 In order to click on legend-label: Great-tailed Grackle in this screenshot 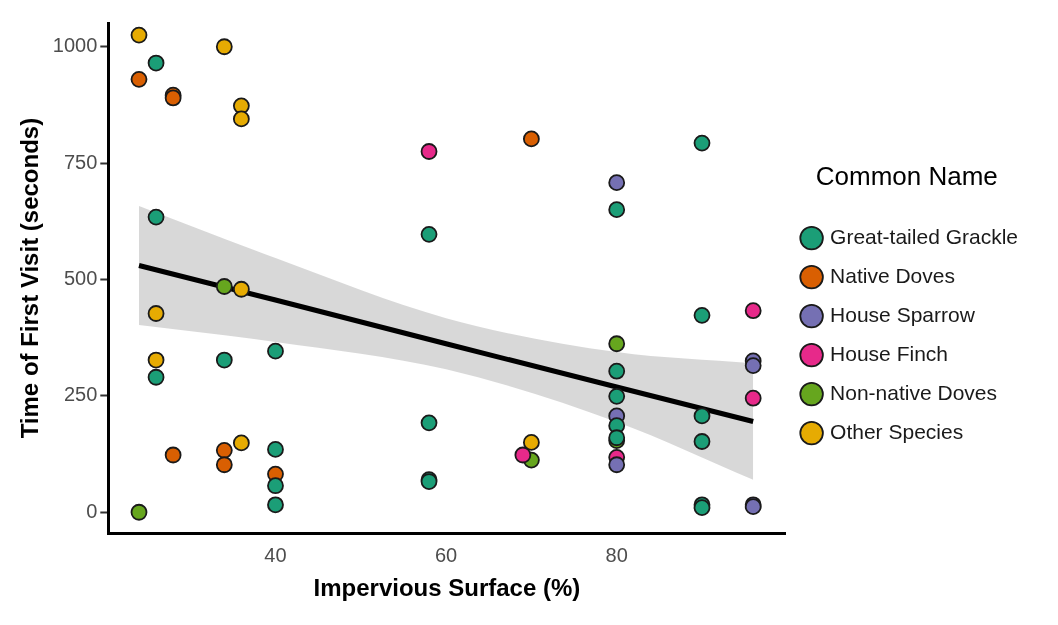, I will do `click(924, 236)`.